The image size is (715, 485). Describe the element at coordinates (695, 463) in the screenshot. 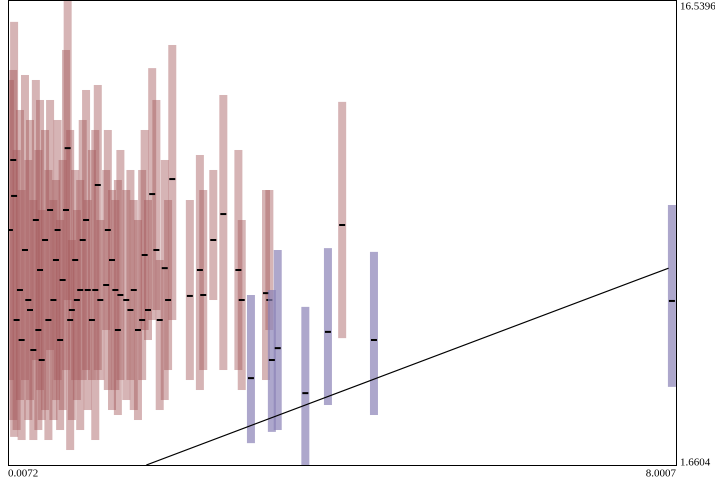

I see `y-tick-label: 1.6604` at that location.